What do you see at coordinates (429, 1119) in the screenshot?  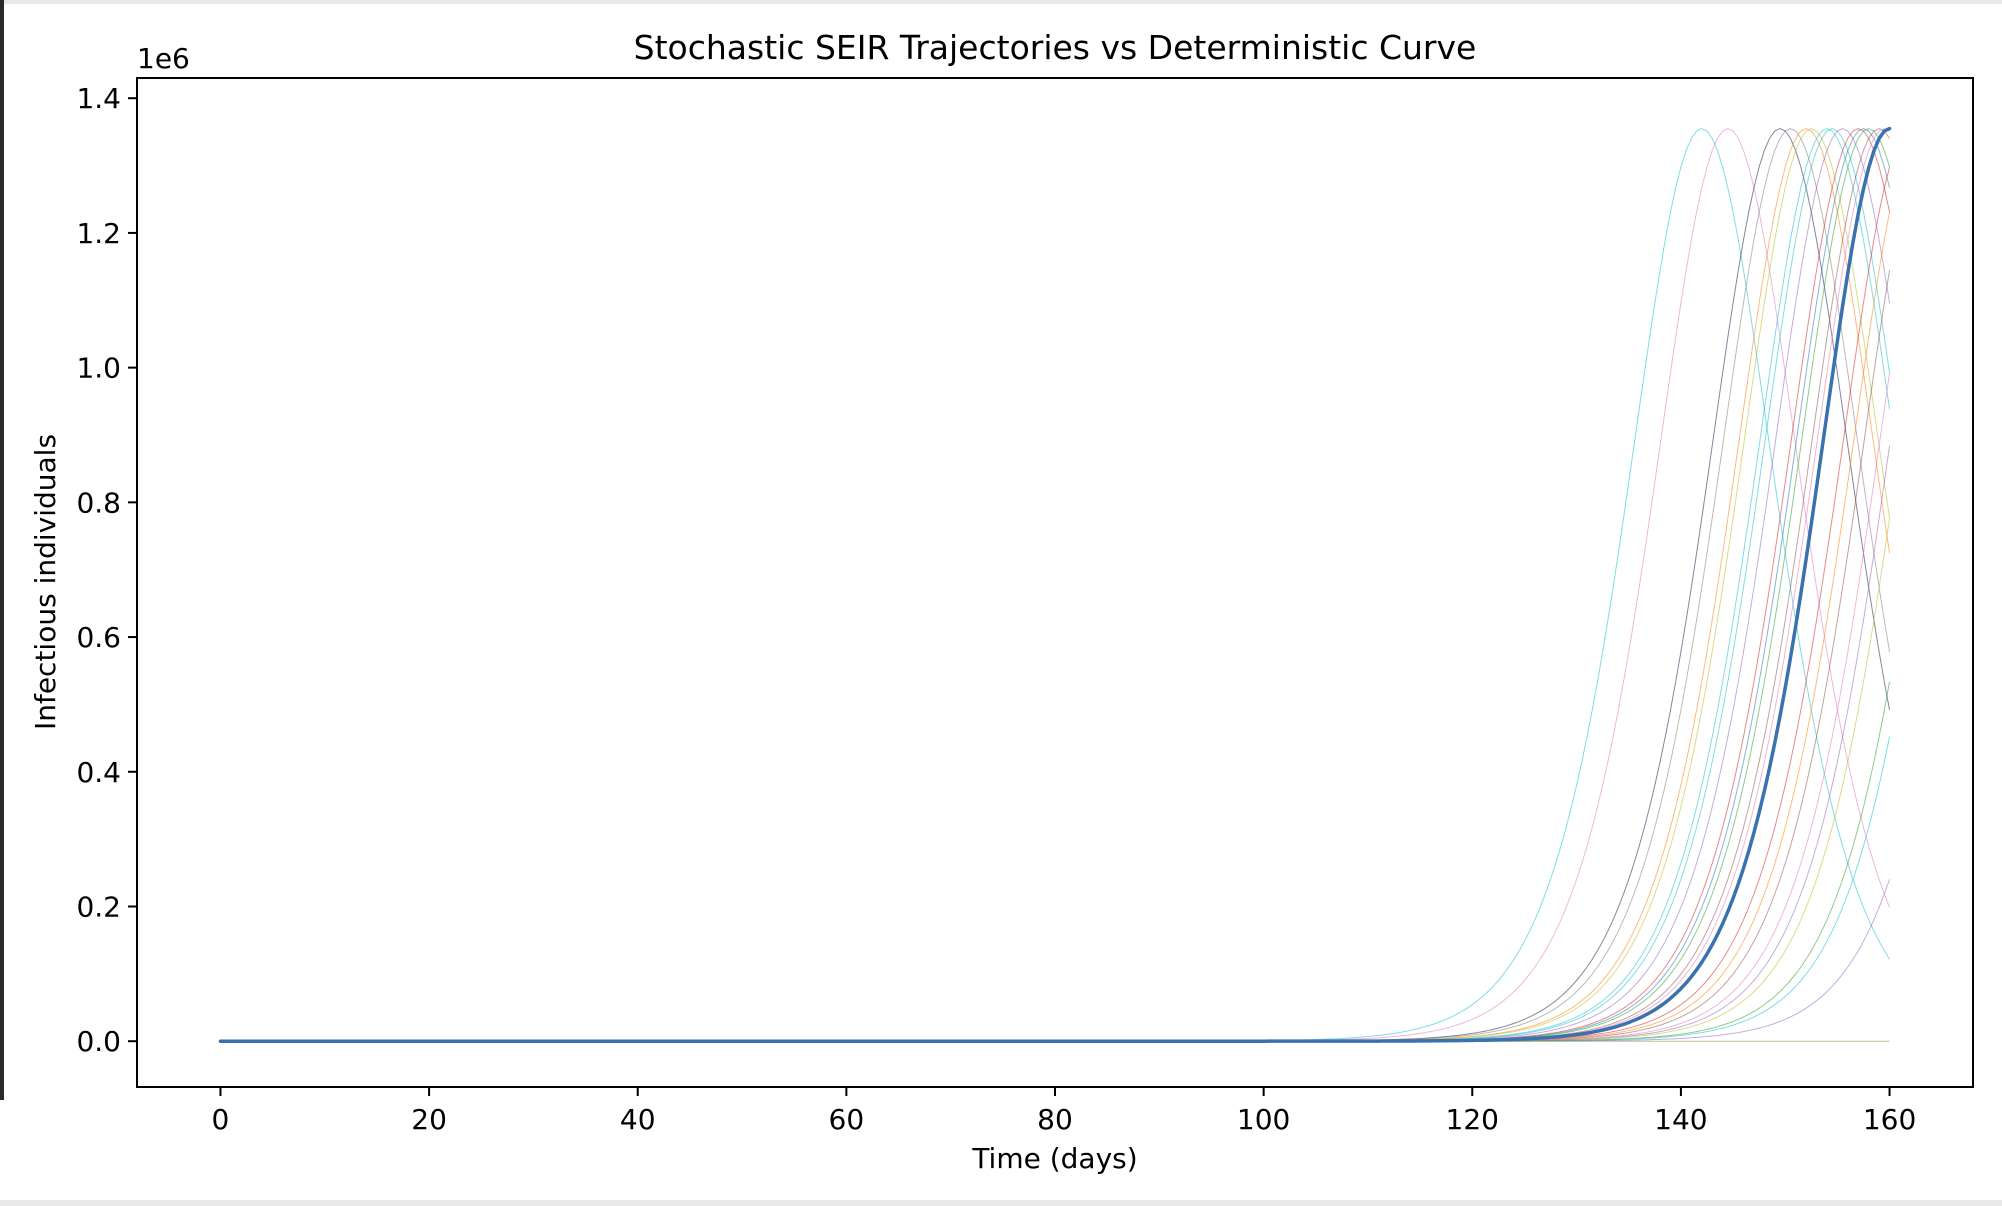 I see `x-tick-label: 20` at bounding box center [429, 1119].